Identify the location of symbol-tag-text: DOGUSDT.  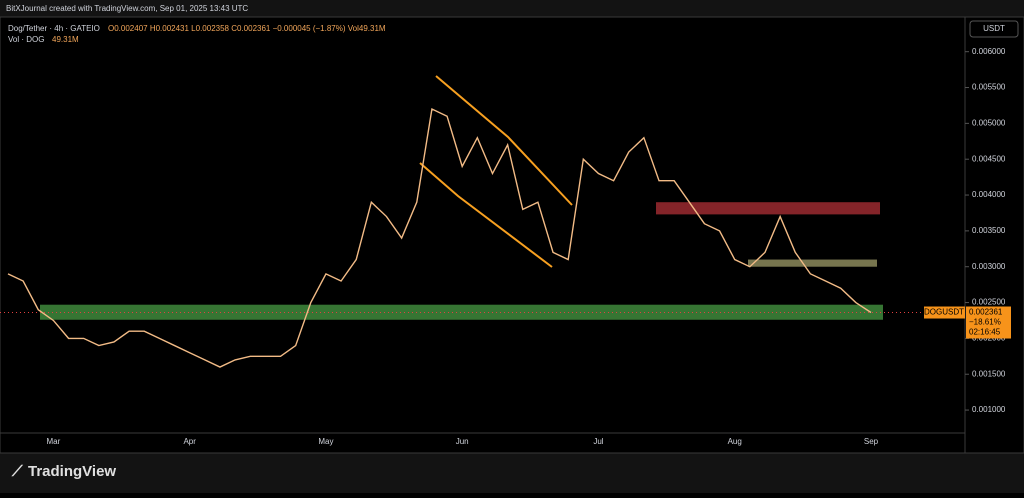
(944, 312).